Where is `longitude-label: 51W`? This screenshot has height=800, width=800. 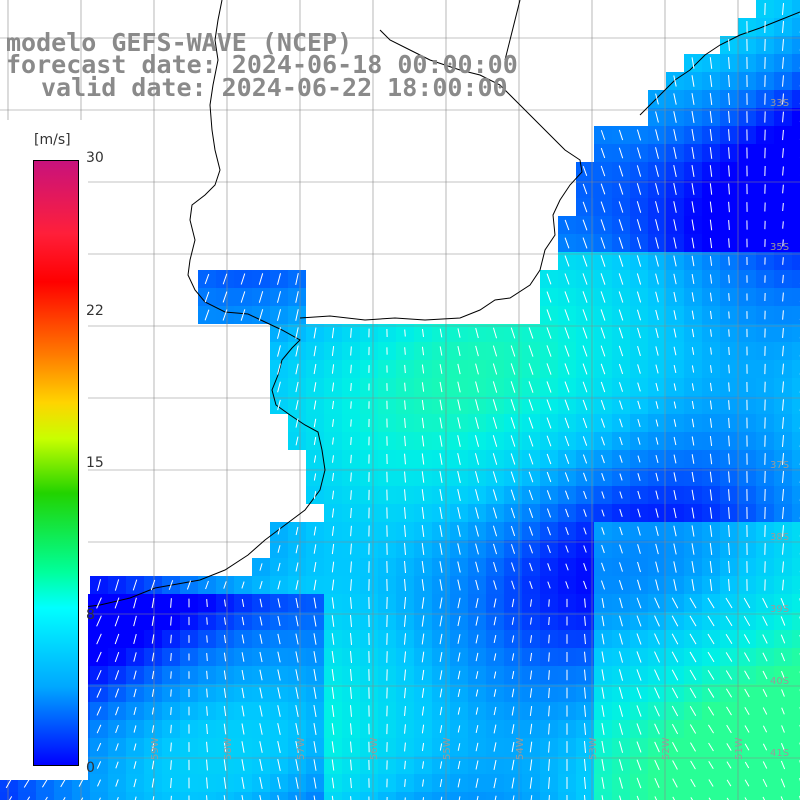 longitude-label: 51W is located at coordinates (739, 748).